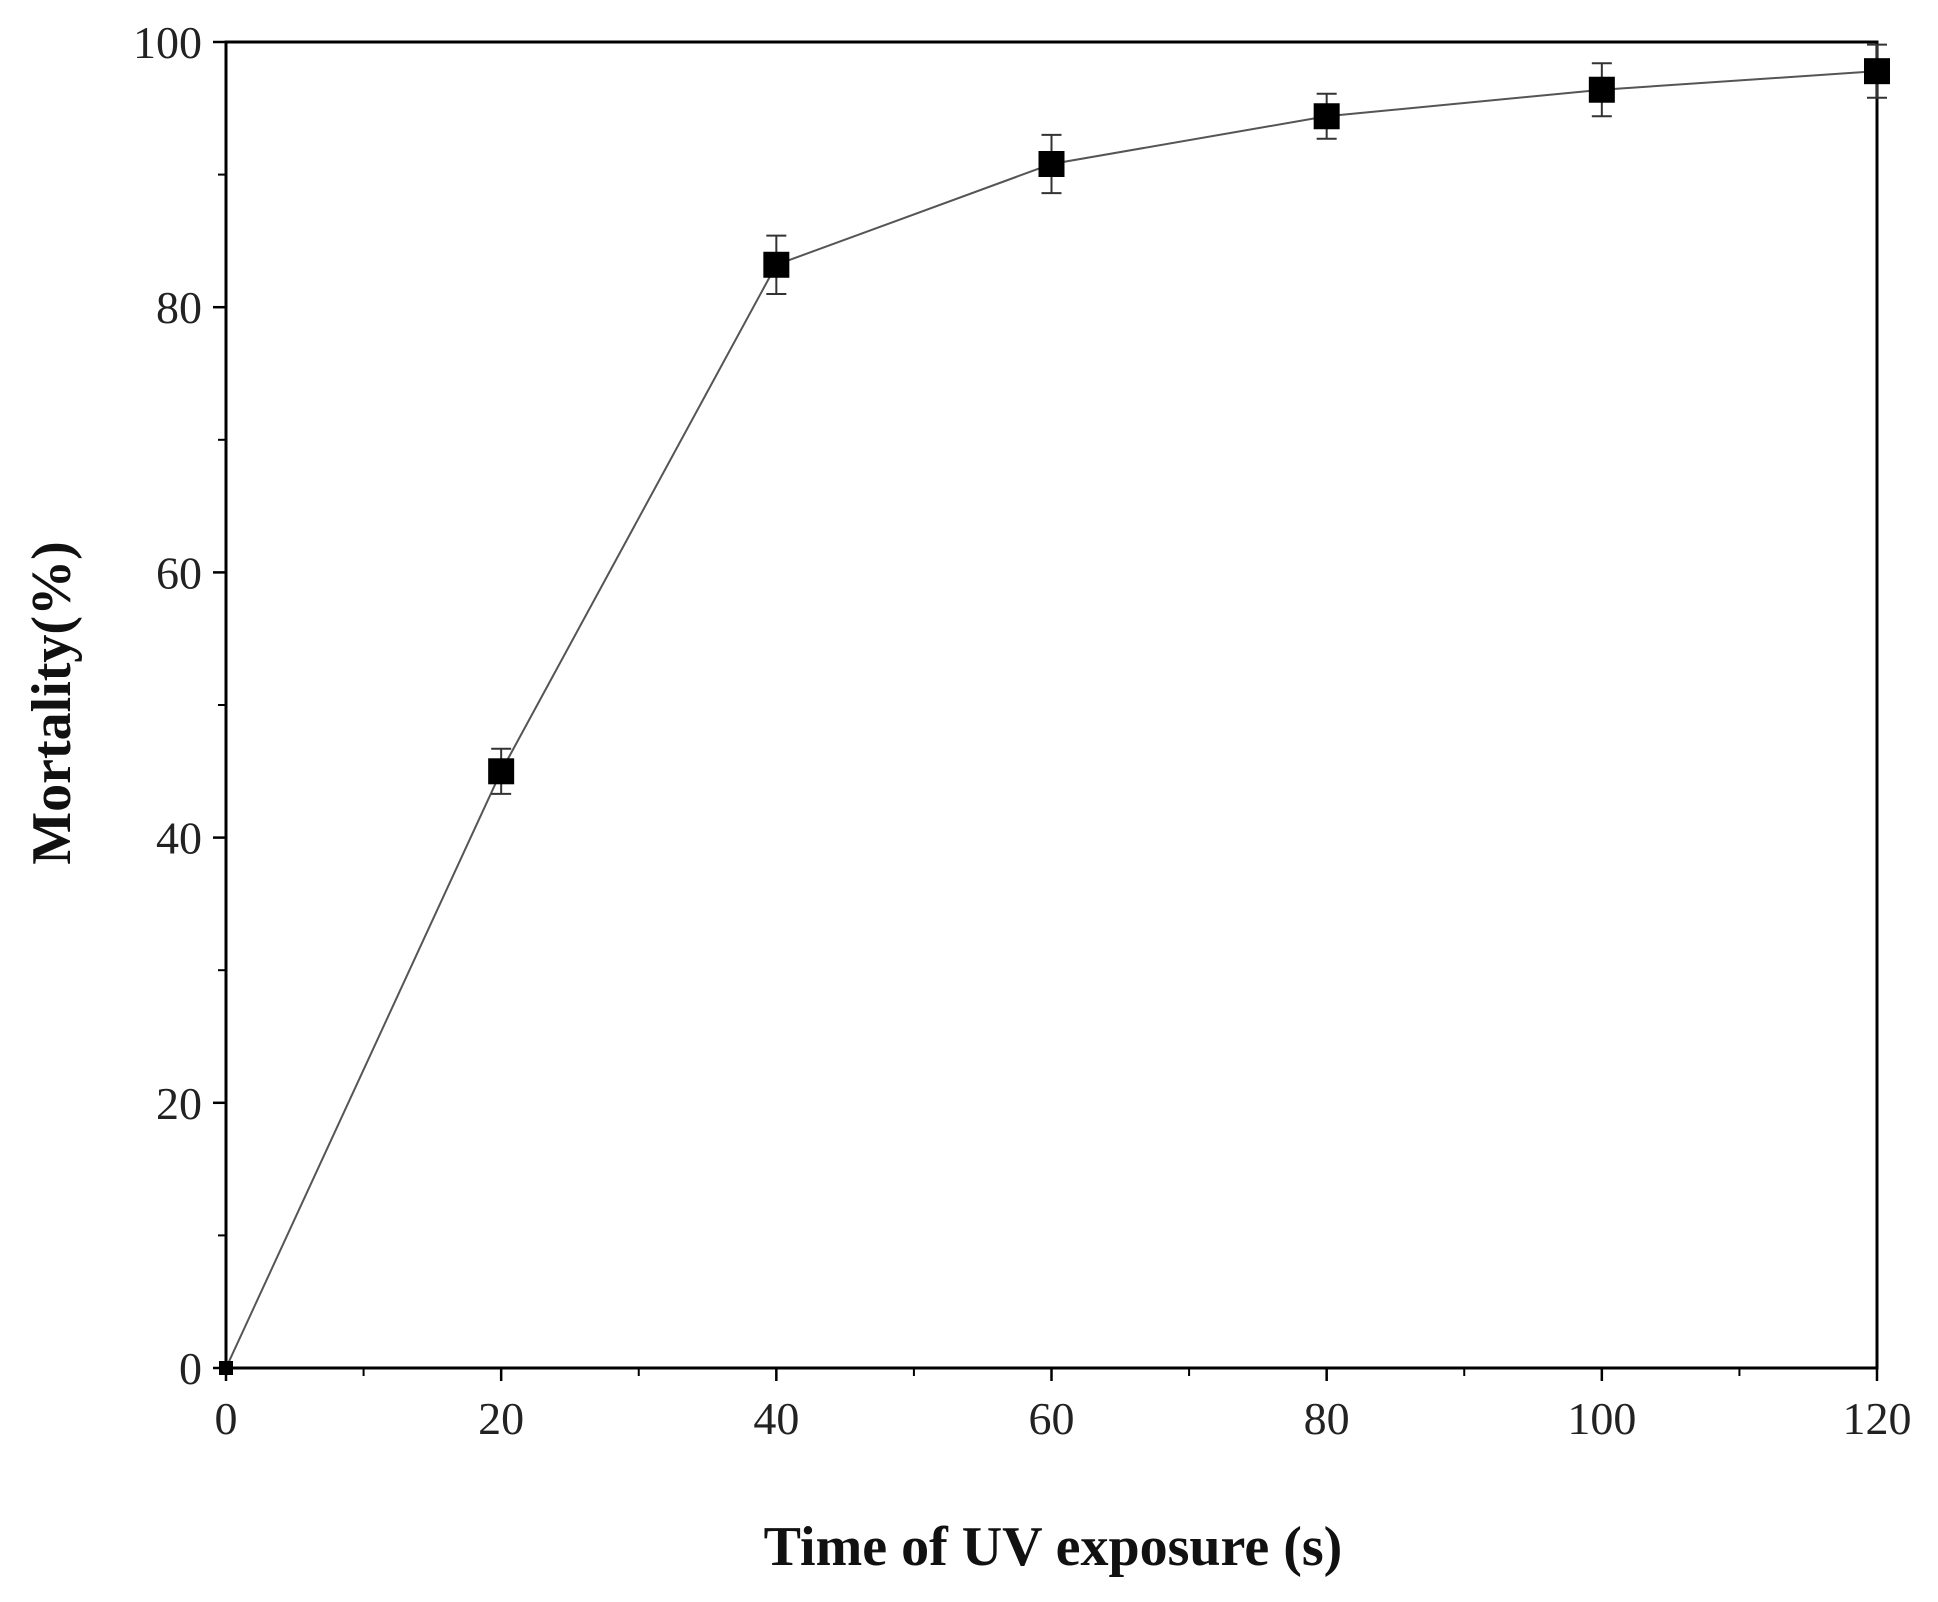 The width and height of the screenshot is (1938, 1602). I want to click on y-tick-label: 100, so click(167, 42).